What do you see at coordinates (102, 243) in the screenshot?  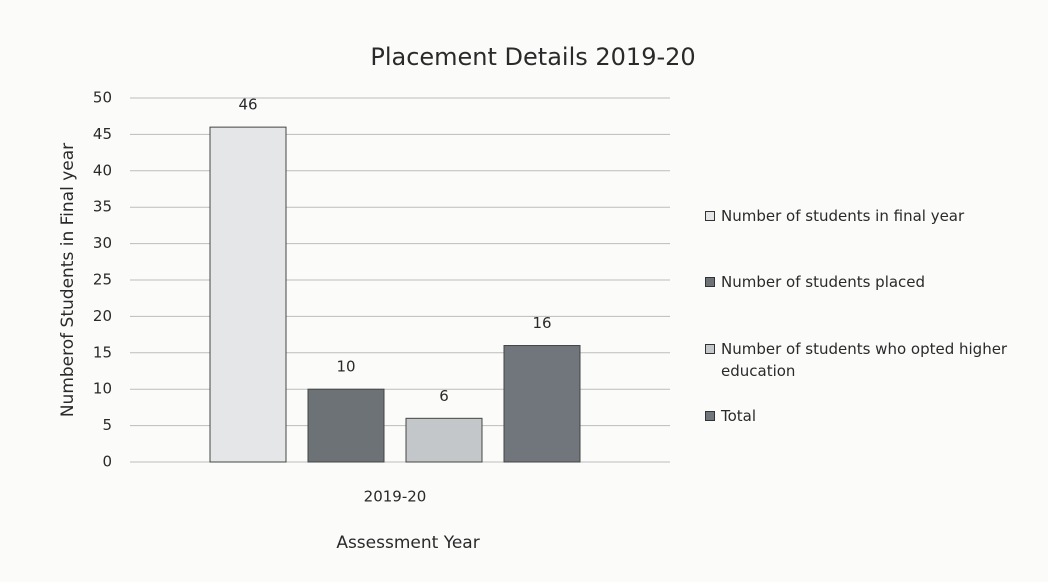 I see `y-tick-label: 30` at bounding box center [102, 243].